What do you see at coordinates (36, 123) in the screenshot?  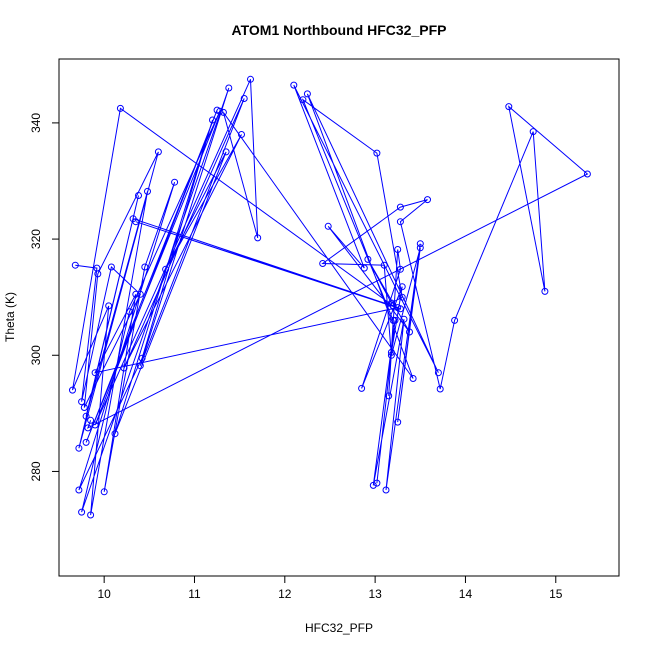 I see `y-tick-label: 340` at bounding box center [36, 123].